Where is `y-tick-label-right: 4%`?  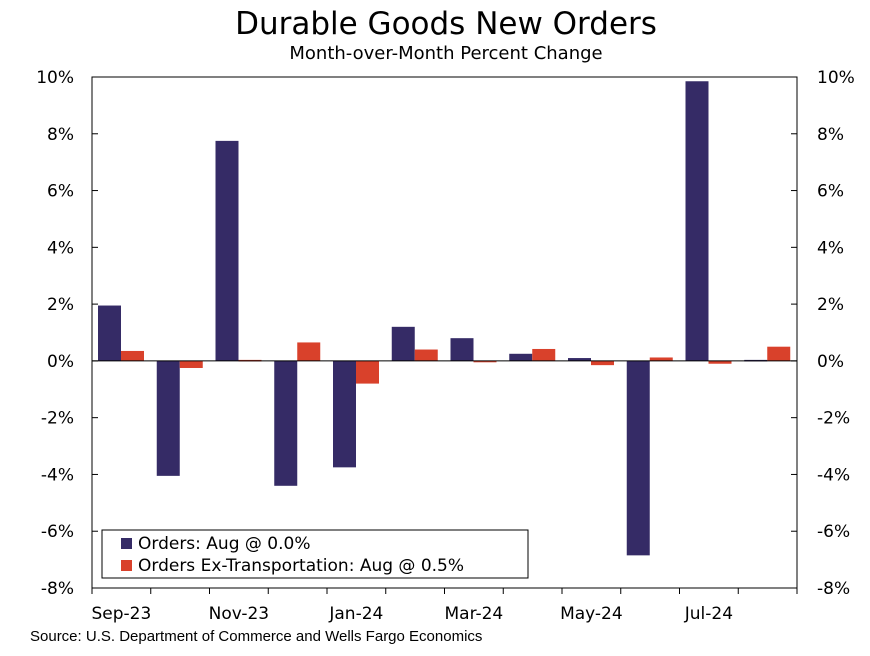
y-tick-label-right: 4% is located at coordinates (830, 248).